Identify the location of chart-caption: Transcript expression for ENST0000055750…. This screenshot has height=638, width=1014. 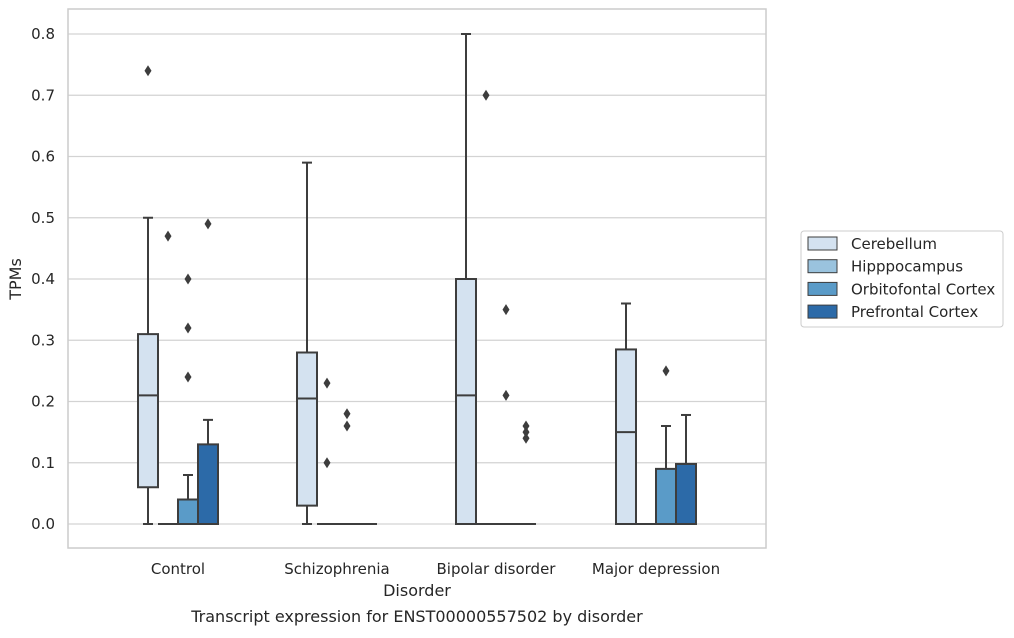
(416, 616).